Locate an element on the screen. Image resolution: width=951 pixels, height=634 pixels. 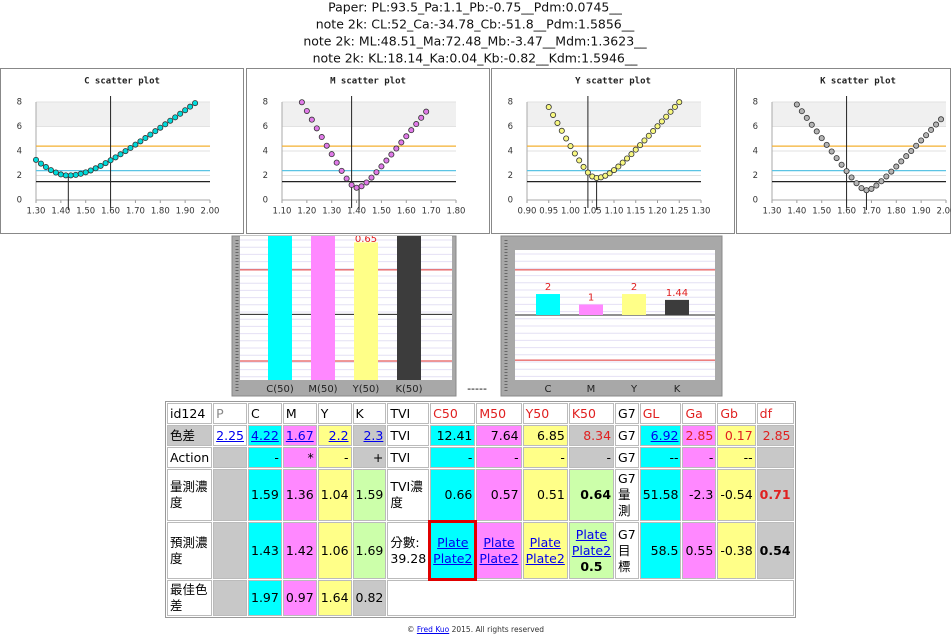
cell-text: 0.71 is located at coordinates (775, 494).